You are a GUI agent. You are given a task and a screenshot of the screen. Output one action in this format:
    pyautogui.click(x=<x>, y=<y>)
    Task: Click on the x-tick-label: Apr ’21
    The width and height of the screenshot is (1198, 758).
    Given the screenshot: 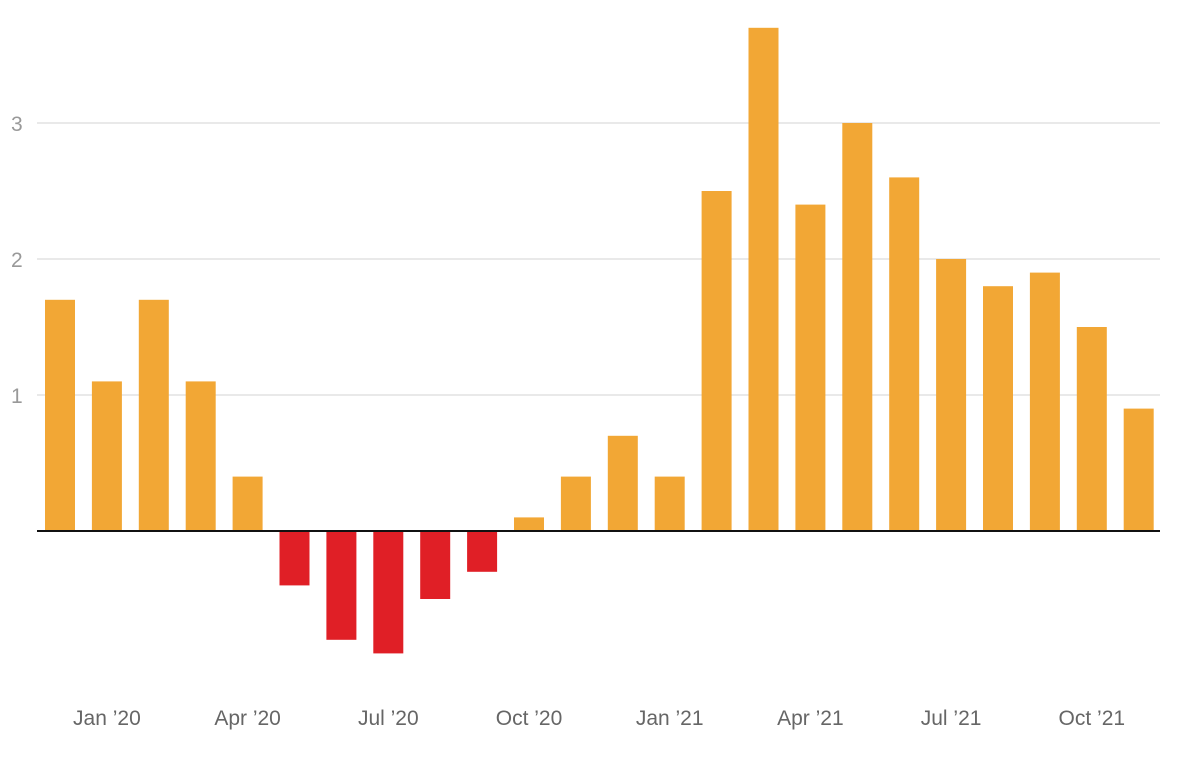 What is the action you would take?
    pyautogui.click(x=810, y=718)
    